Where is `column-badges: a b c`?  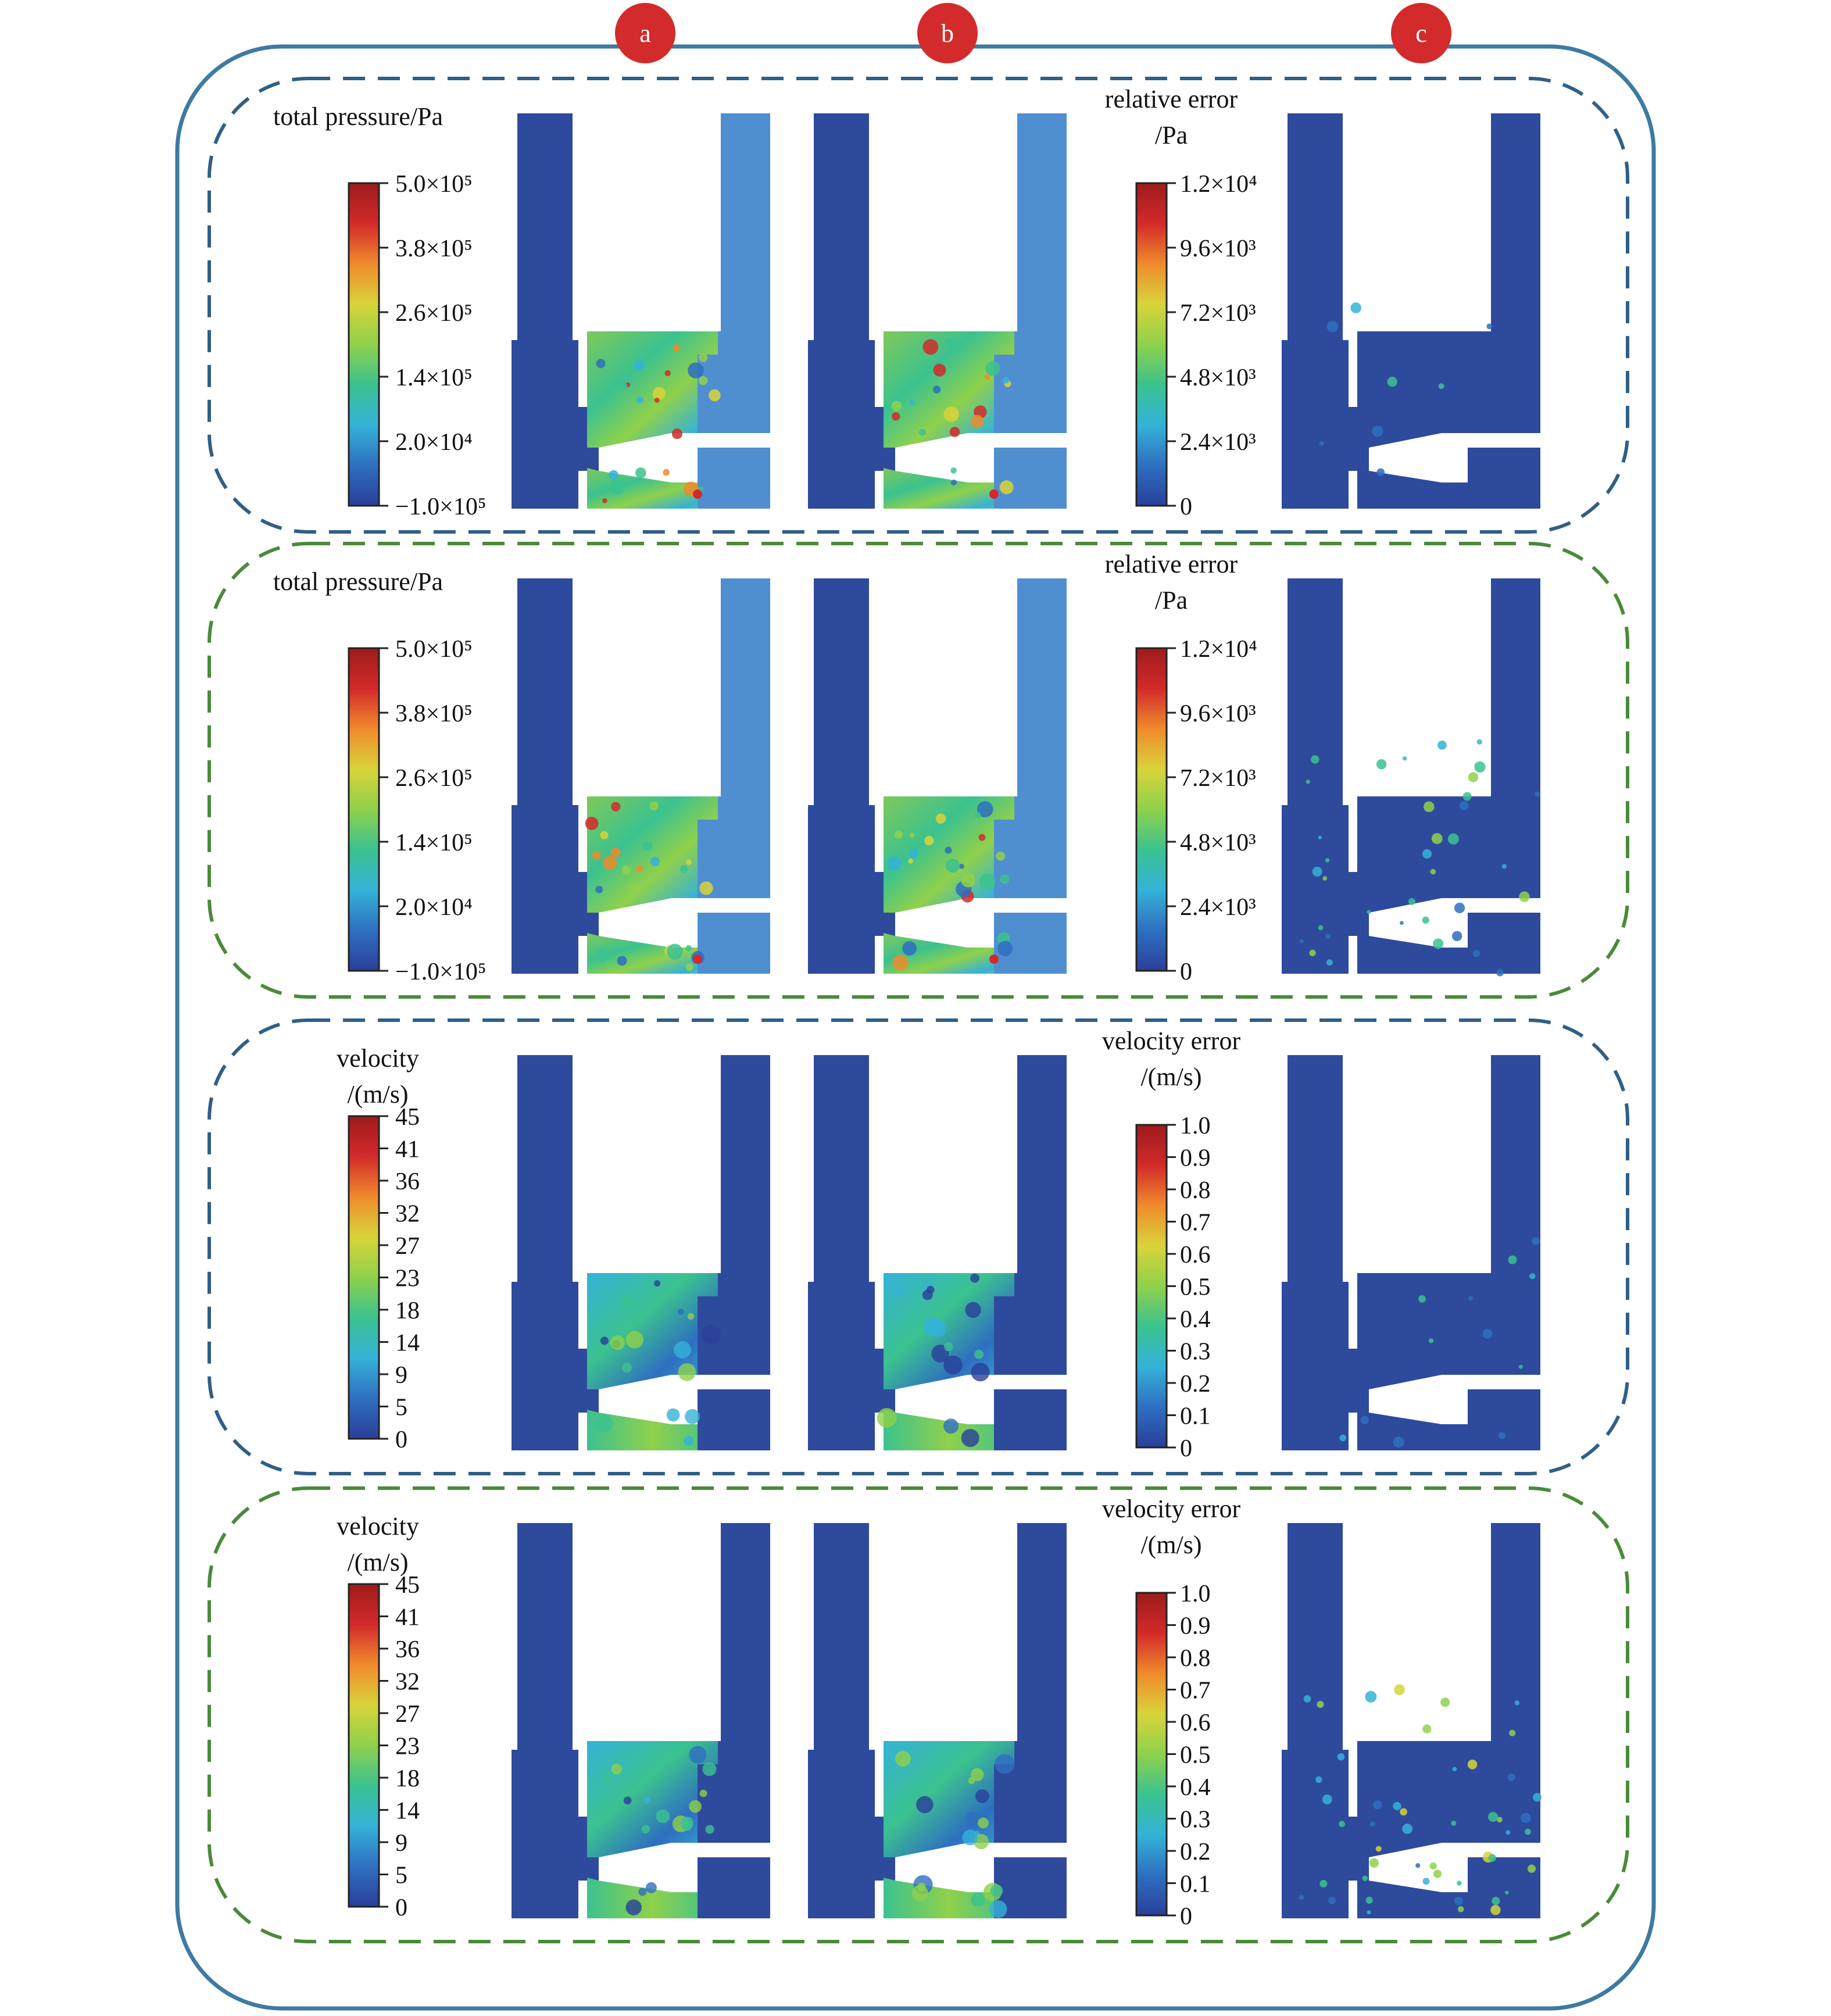
column-badges: a b c is located at coordinates (1033, 33).